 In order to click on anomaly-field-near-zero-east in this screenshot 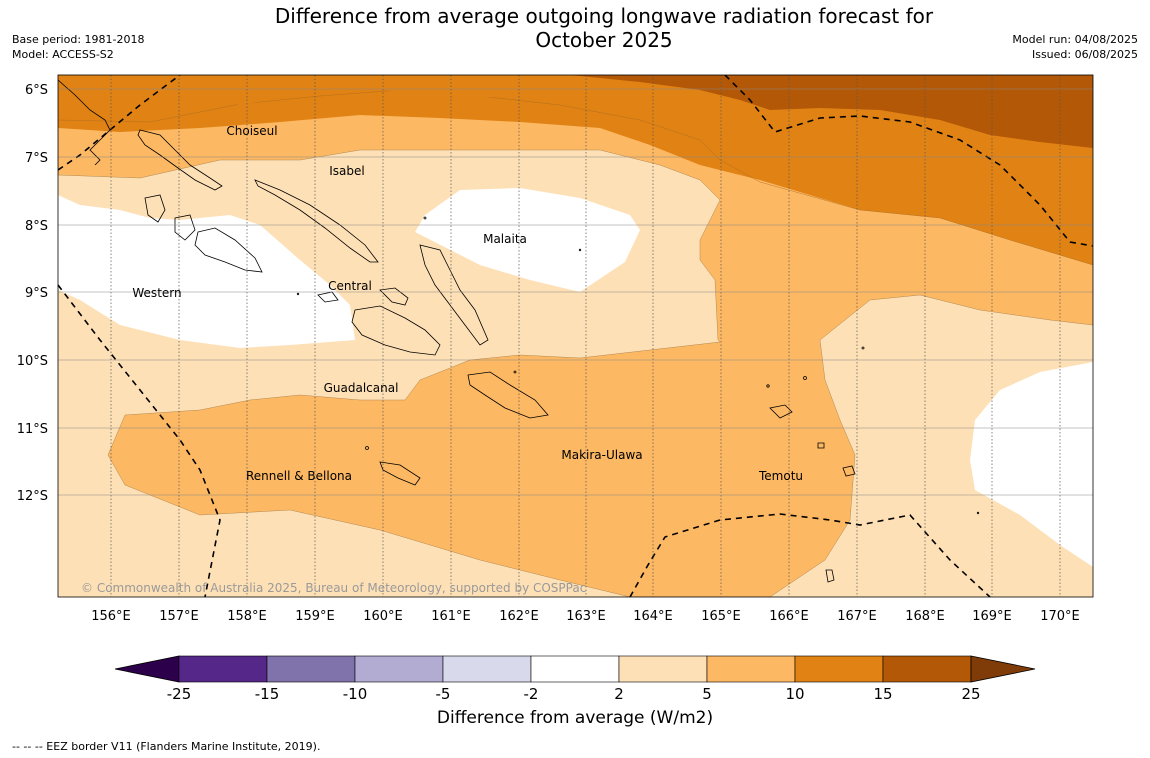, I will do `click(1031, 464)`.